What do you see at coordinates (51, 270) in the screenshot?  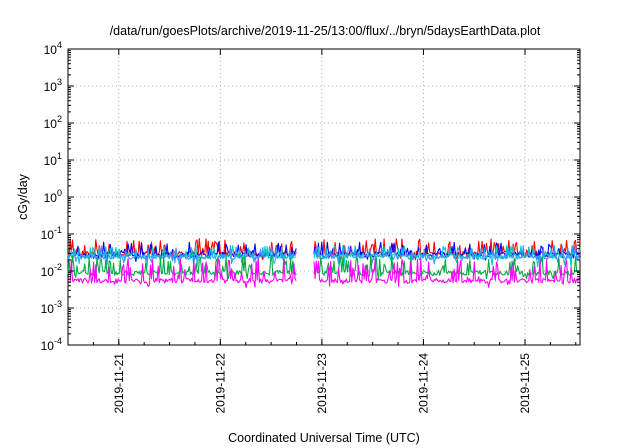 I see `y-tick-label: 10⁻²` at bounding box center [51, 270].